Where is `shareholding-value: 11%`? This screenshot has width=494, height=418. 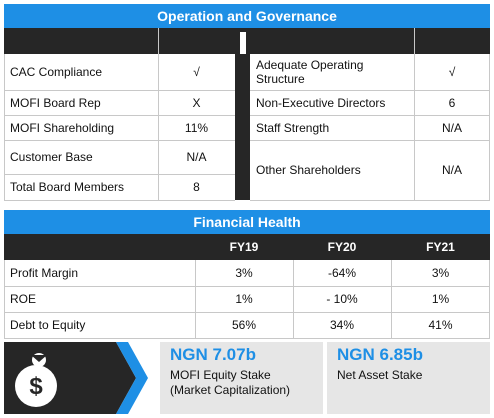
shareholding-value: 11% is located at coordinates (196, 127).